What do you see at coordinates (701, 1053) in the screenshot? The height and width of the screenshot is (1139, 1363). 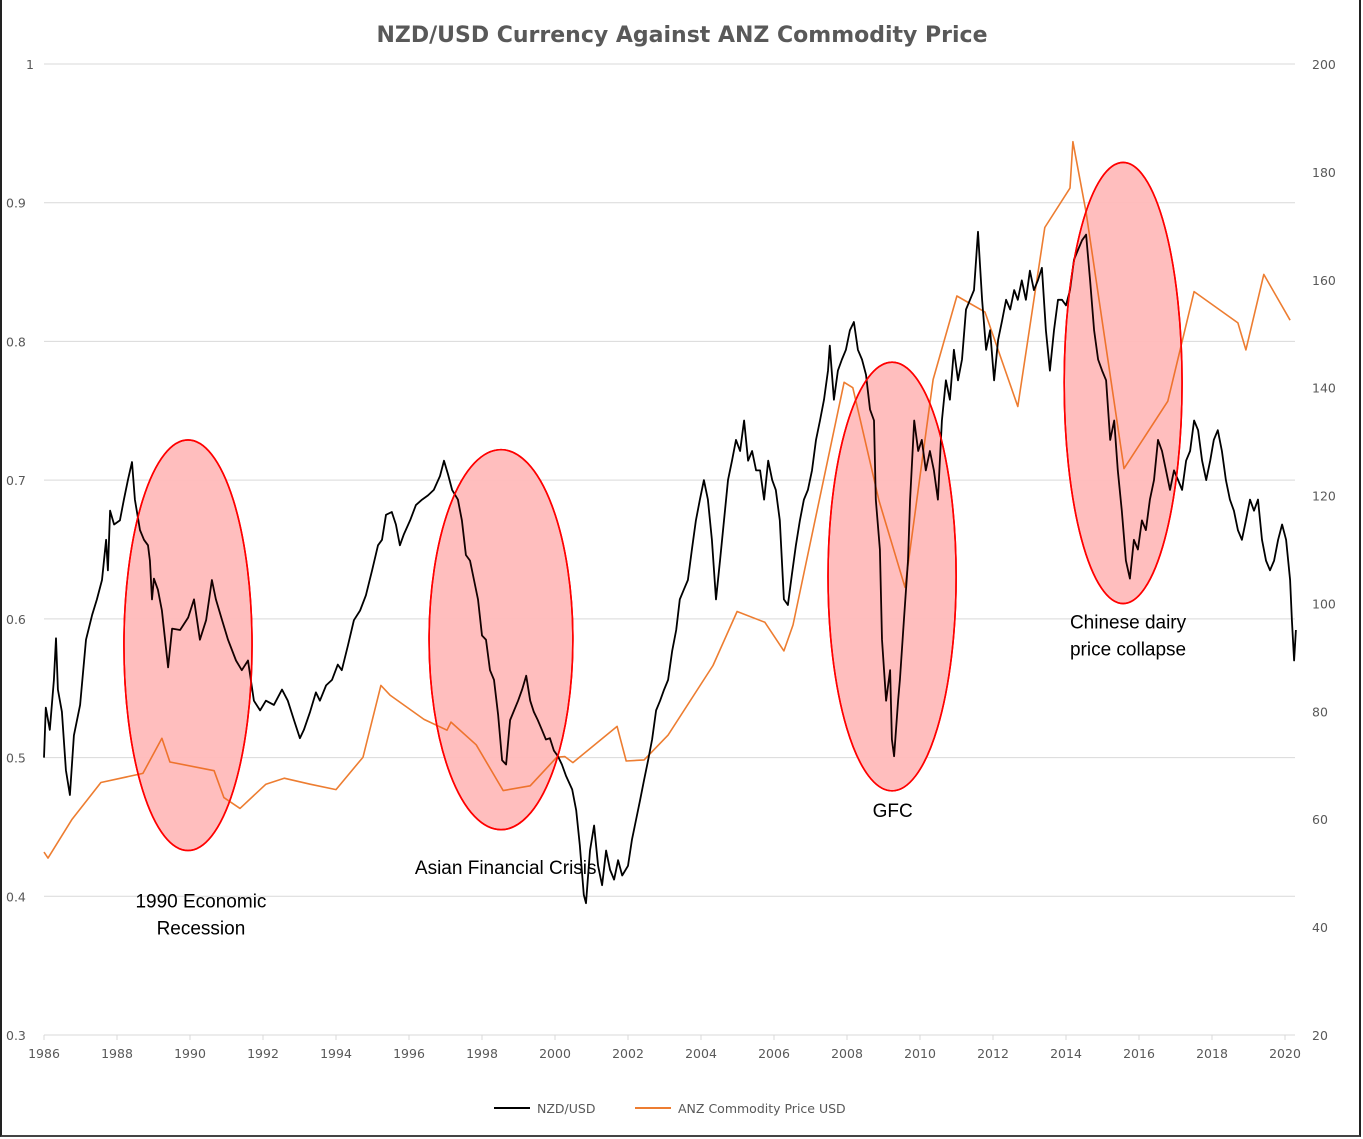 I see `x-tick-label: 2004` at bounding box center [701, 1053].